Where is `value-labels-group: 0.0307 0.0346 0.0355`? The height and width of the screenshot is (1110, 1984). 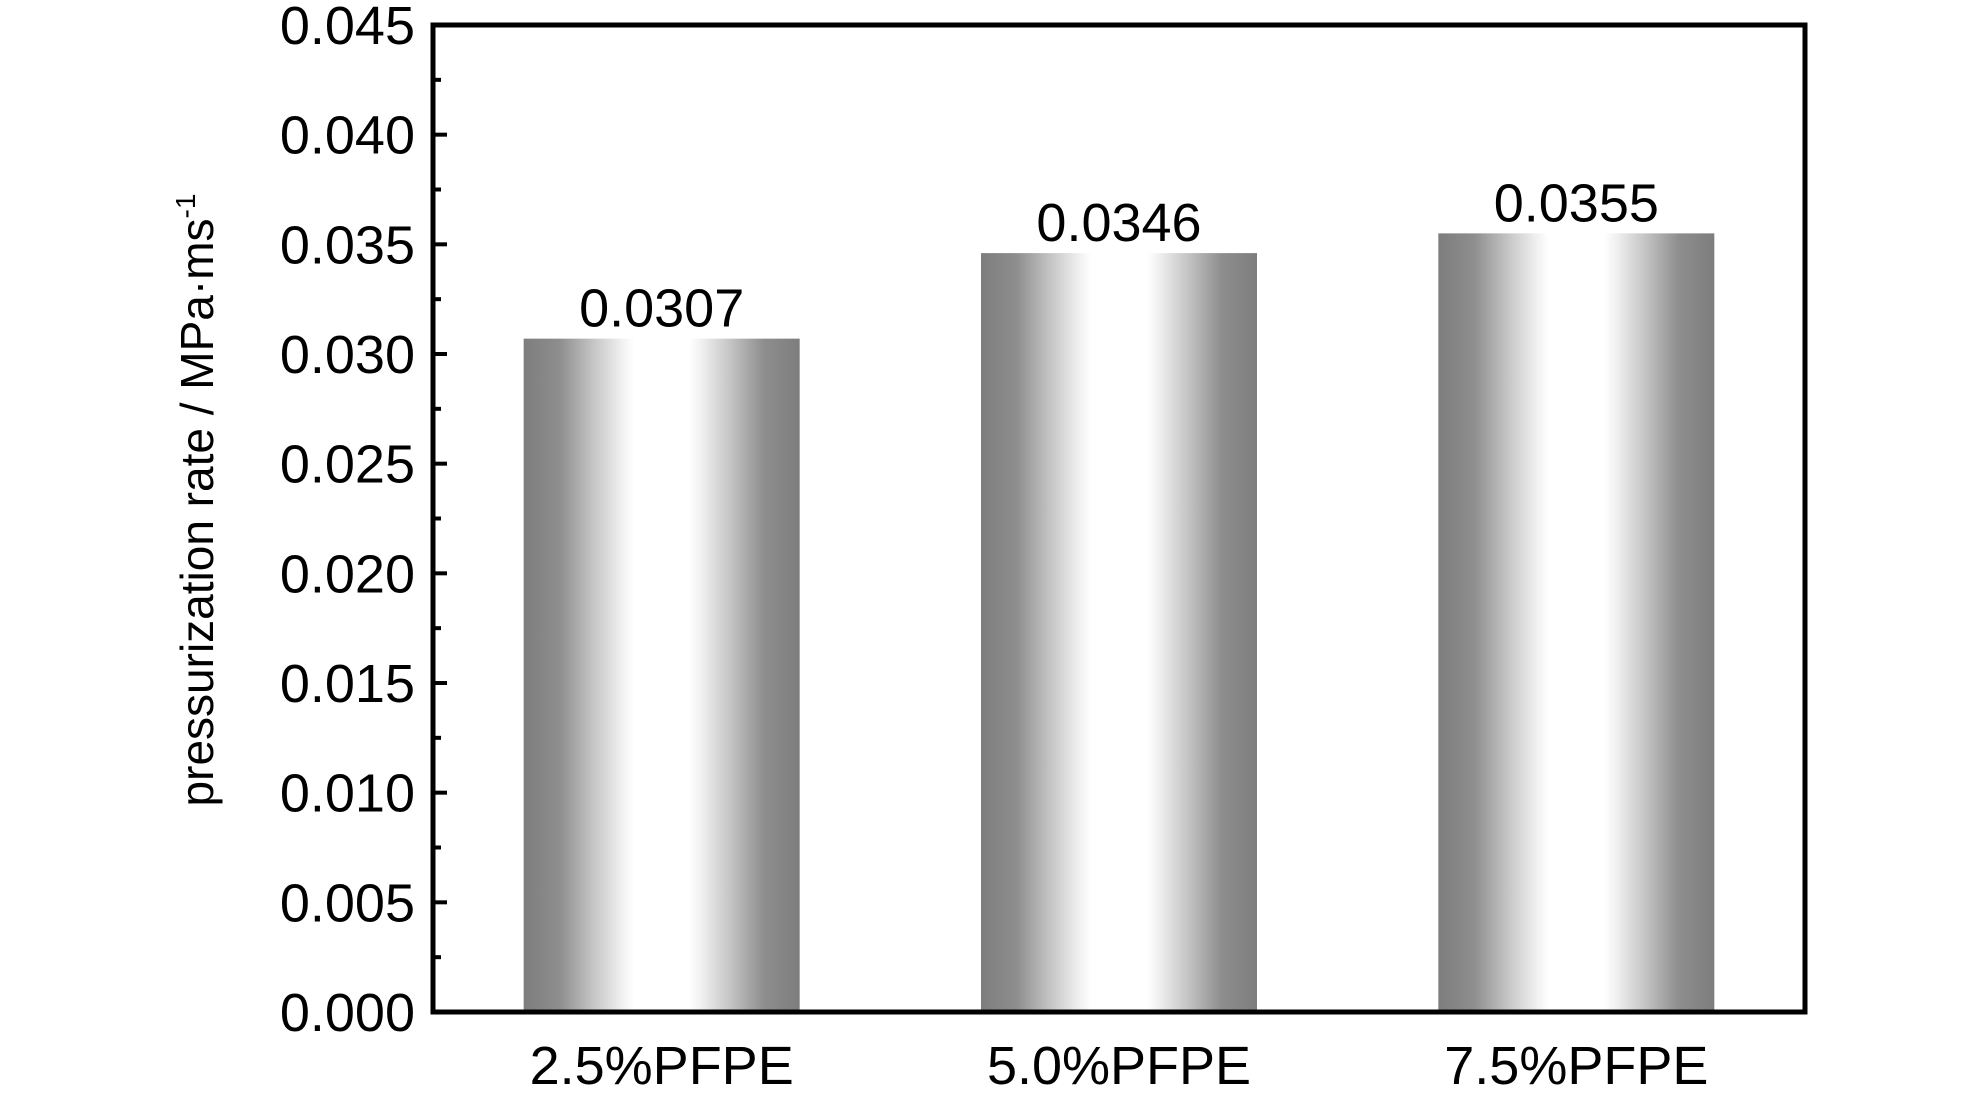
value-labels-group: 0.0307 0.0346 0.0355 is located at coordinates (1119, 255).